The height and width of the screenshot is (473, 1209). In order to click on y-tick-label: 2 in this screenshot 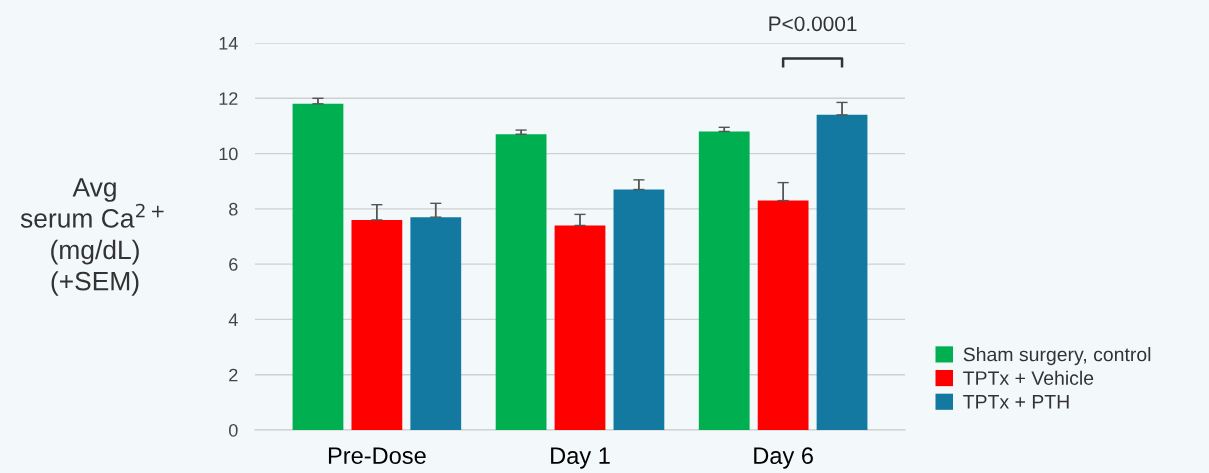, I will do `click(233, 375)`.